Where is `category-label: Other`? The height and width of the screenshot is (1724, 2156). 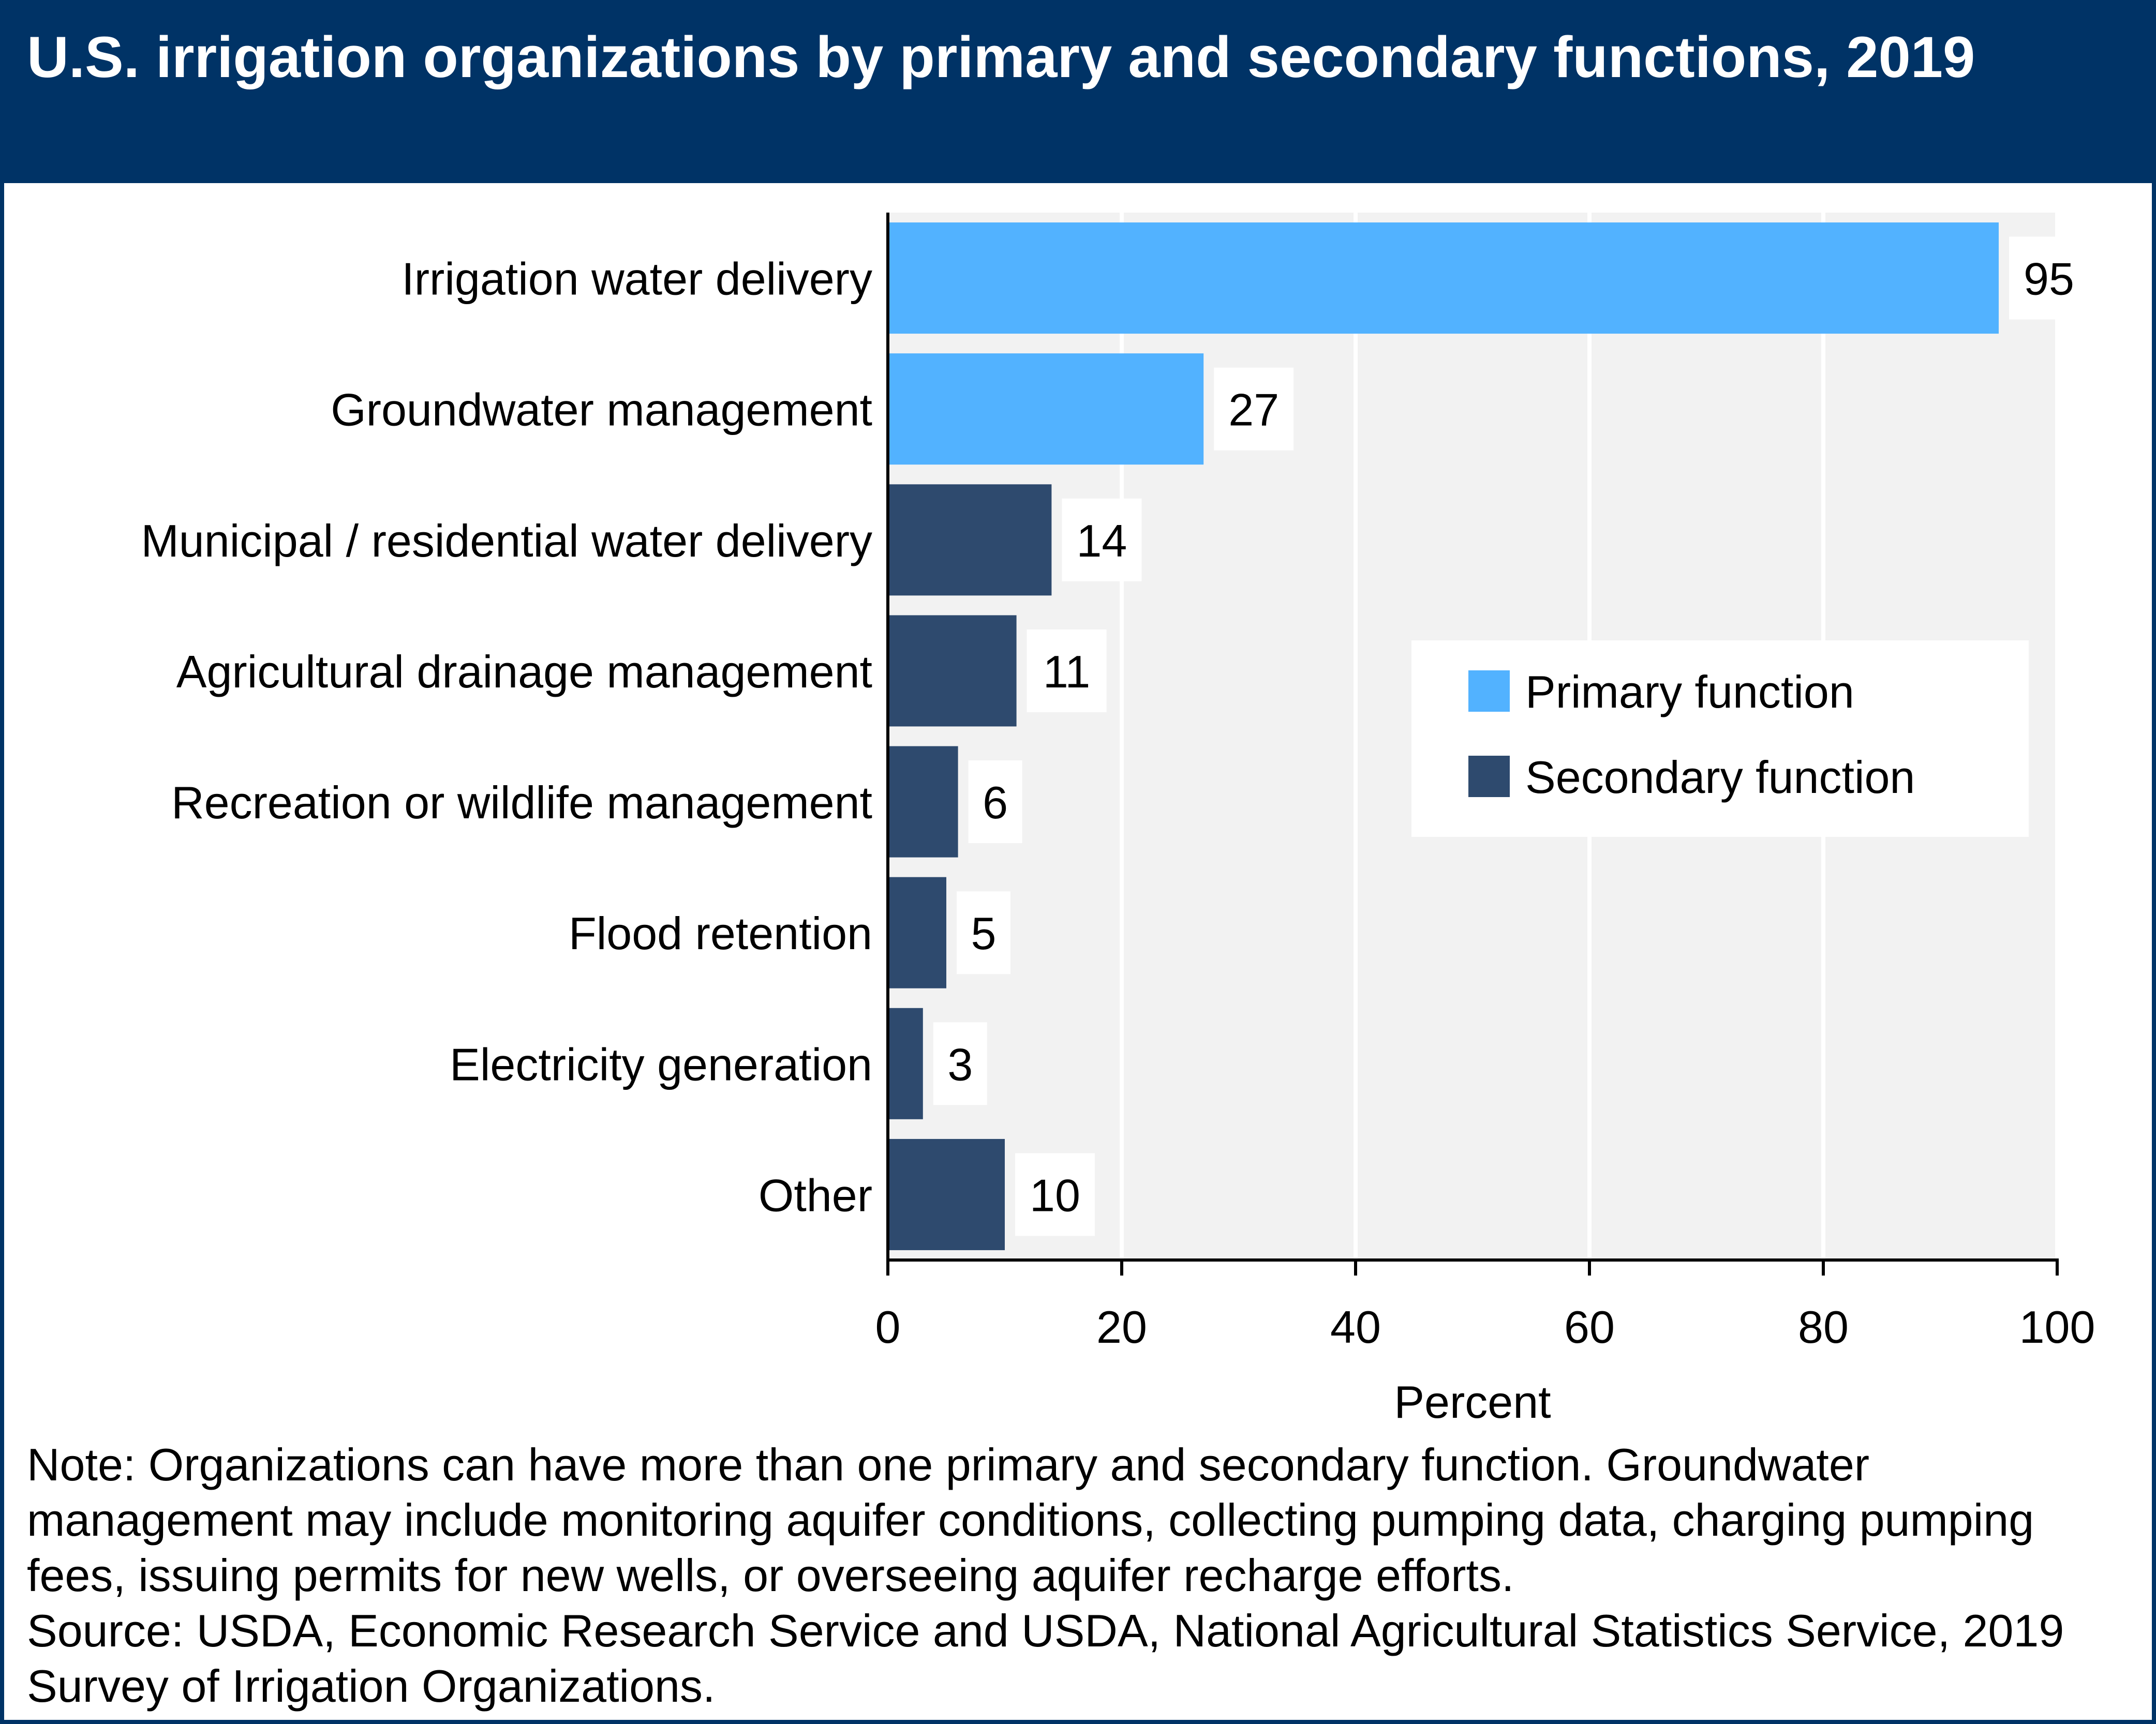 category-label: Other is located at coordinates (815, 1195).